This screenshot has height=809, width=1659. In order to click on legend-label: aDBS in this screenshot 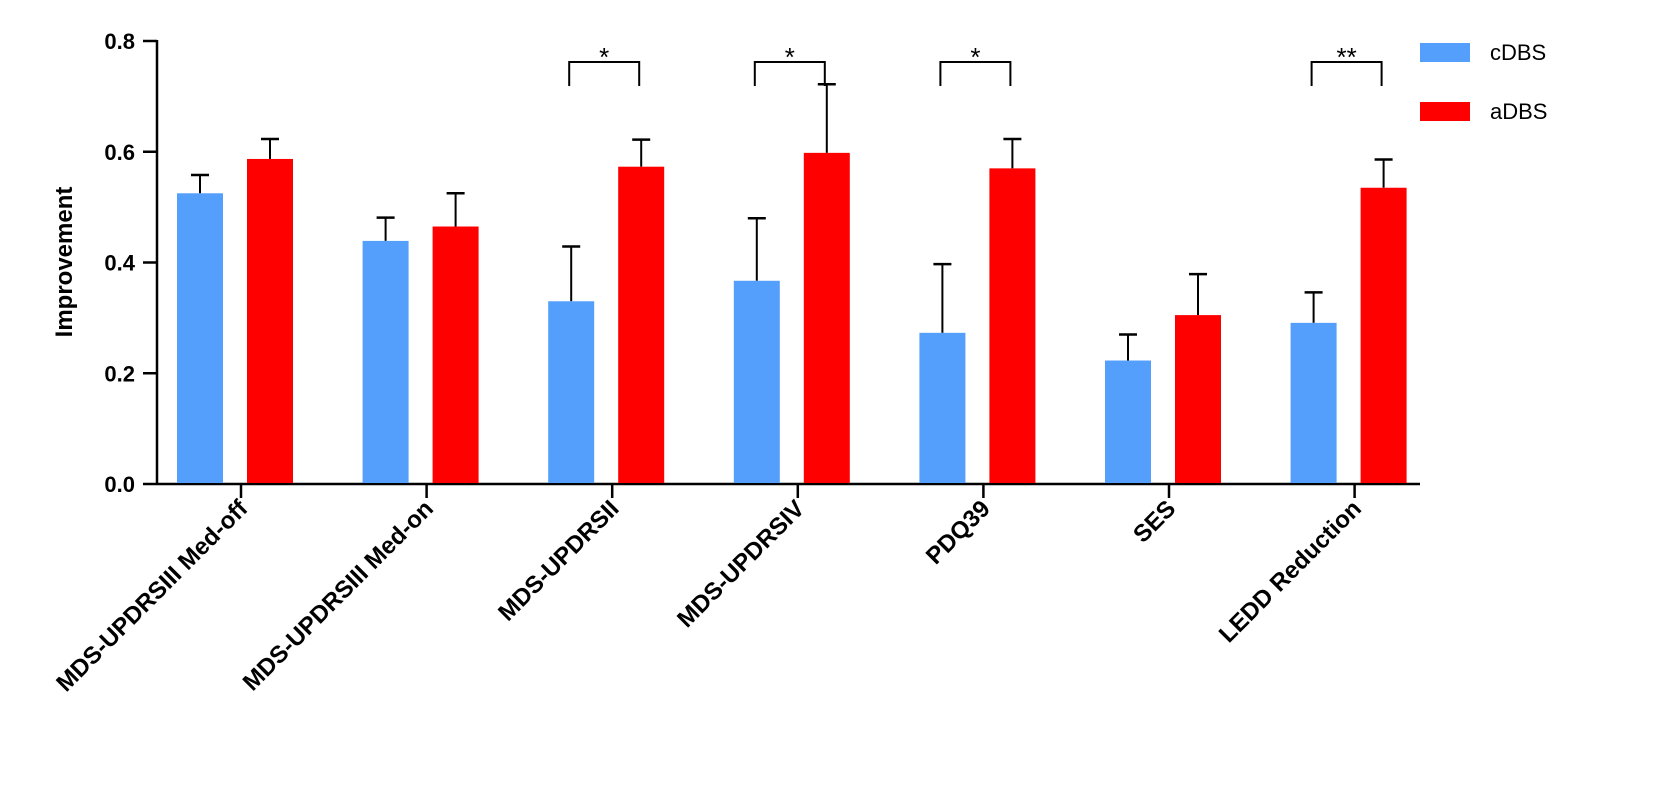, I will do `click(1518, 111)`.